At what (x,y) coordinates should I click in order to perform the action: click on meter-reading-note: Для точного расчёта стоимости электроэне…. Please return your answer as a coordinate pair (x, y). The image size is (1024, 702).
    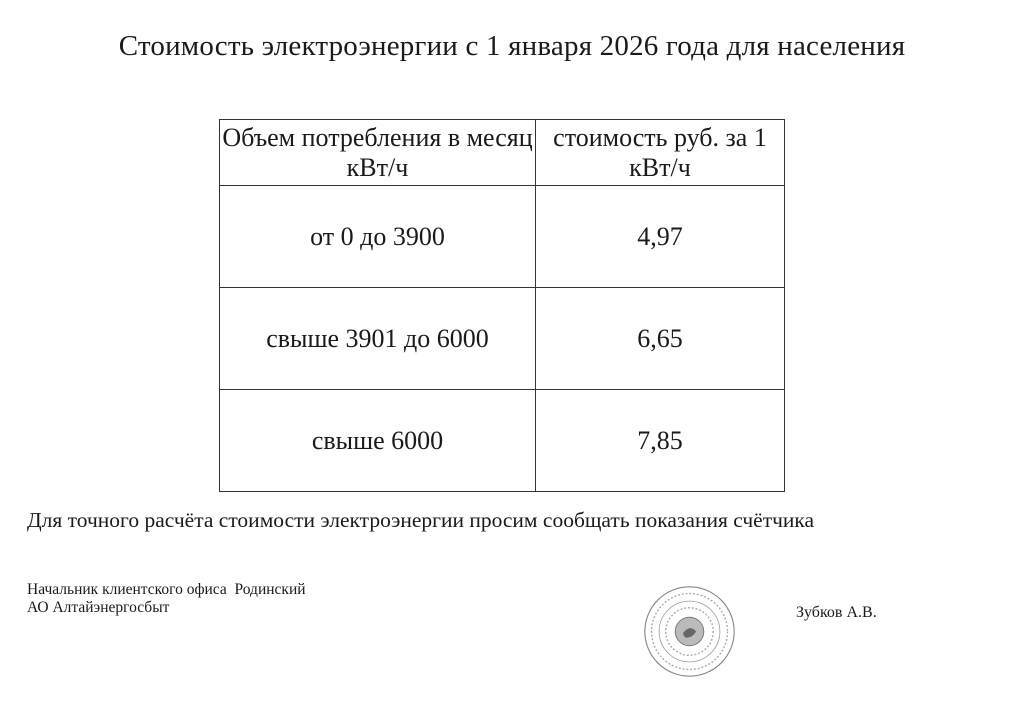
    Looking at the image, I should click on (421, 520).